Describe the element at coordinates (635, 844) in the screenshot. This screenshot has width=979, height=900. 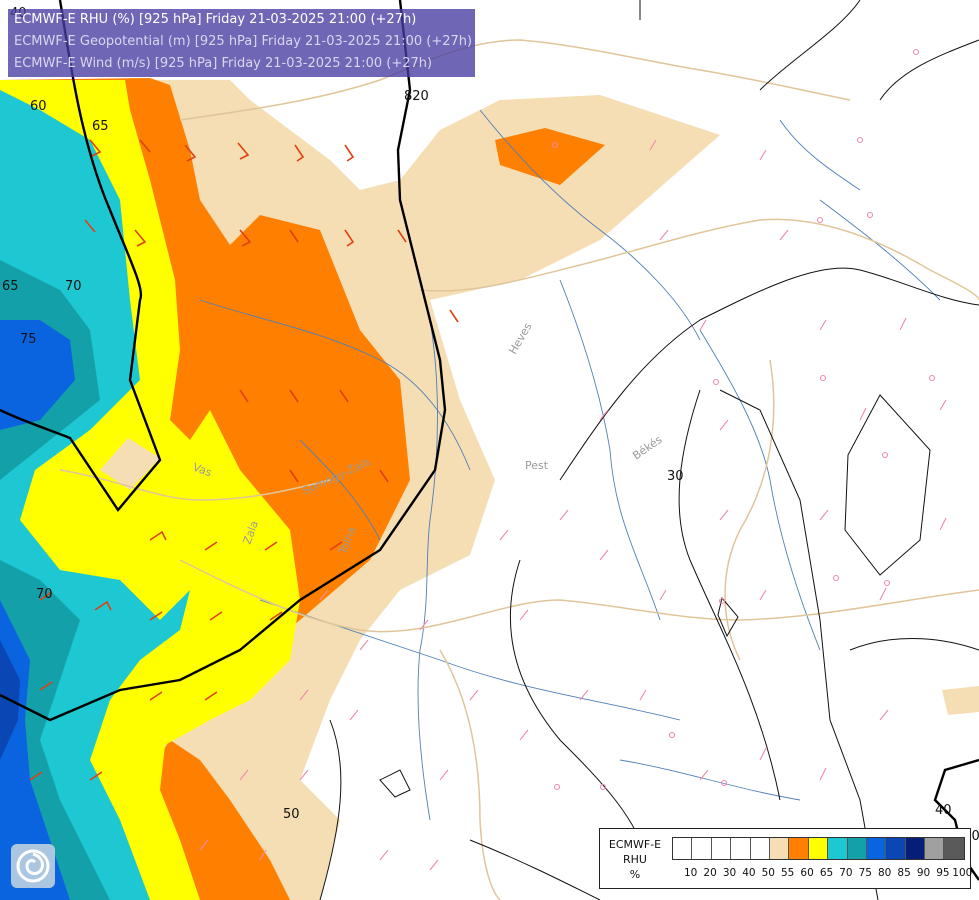
I see `legend-title-line: ECMWF-E` at that location.